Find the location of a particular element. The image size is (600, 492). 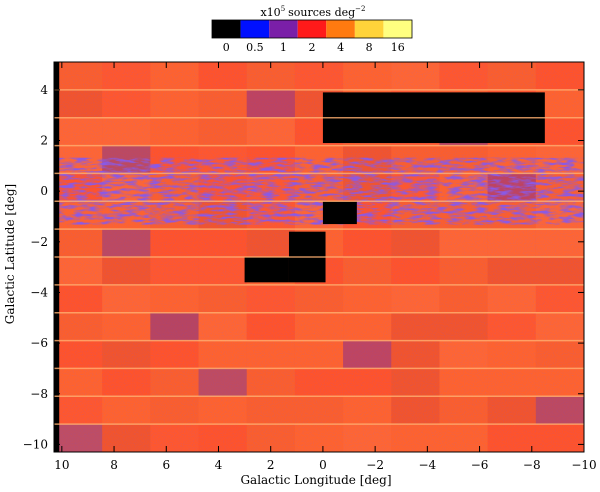

colorbar-tick-label: 2 is located at coordinates (312, 47).